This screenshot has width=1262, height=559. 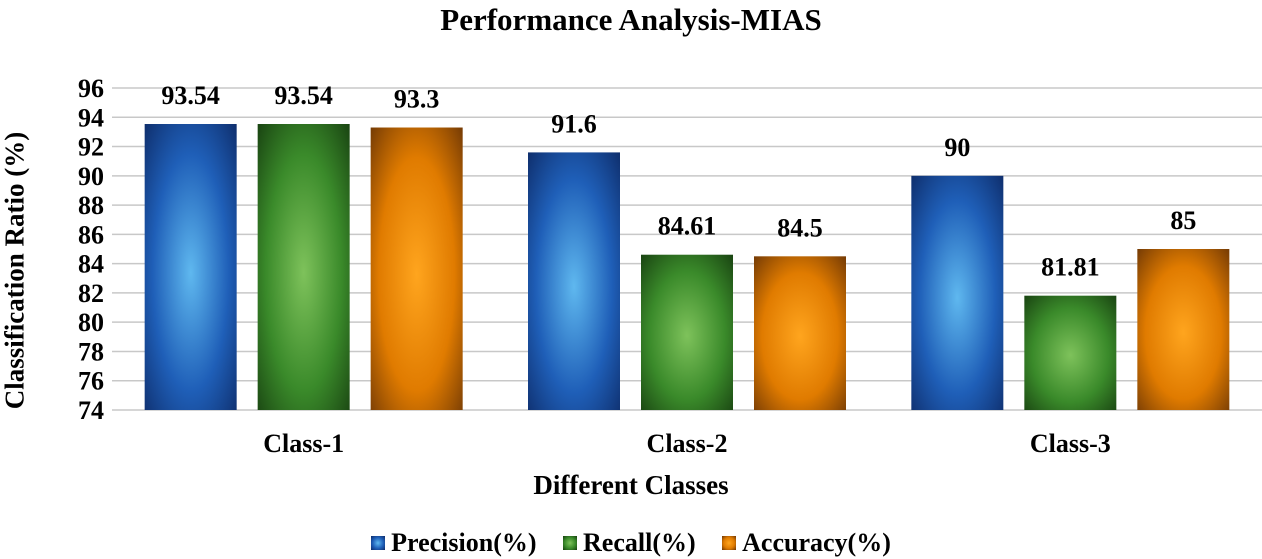 I want to click on legend-item-accuracy: Accuracy(%), so click(x=806, y=543).